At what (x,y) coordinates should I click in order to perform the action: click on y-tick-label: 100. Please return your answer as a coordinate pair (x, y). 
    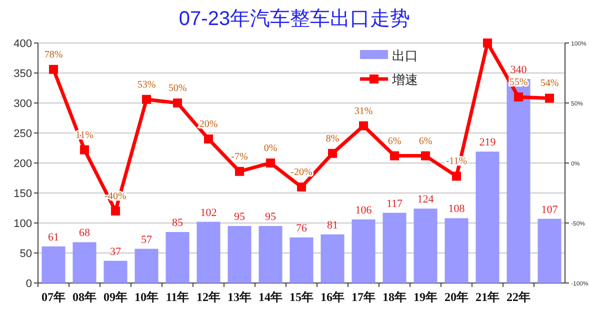
    Looking at the image, I should click on (23, 224).